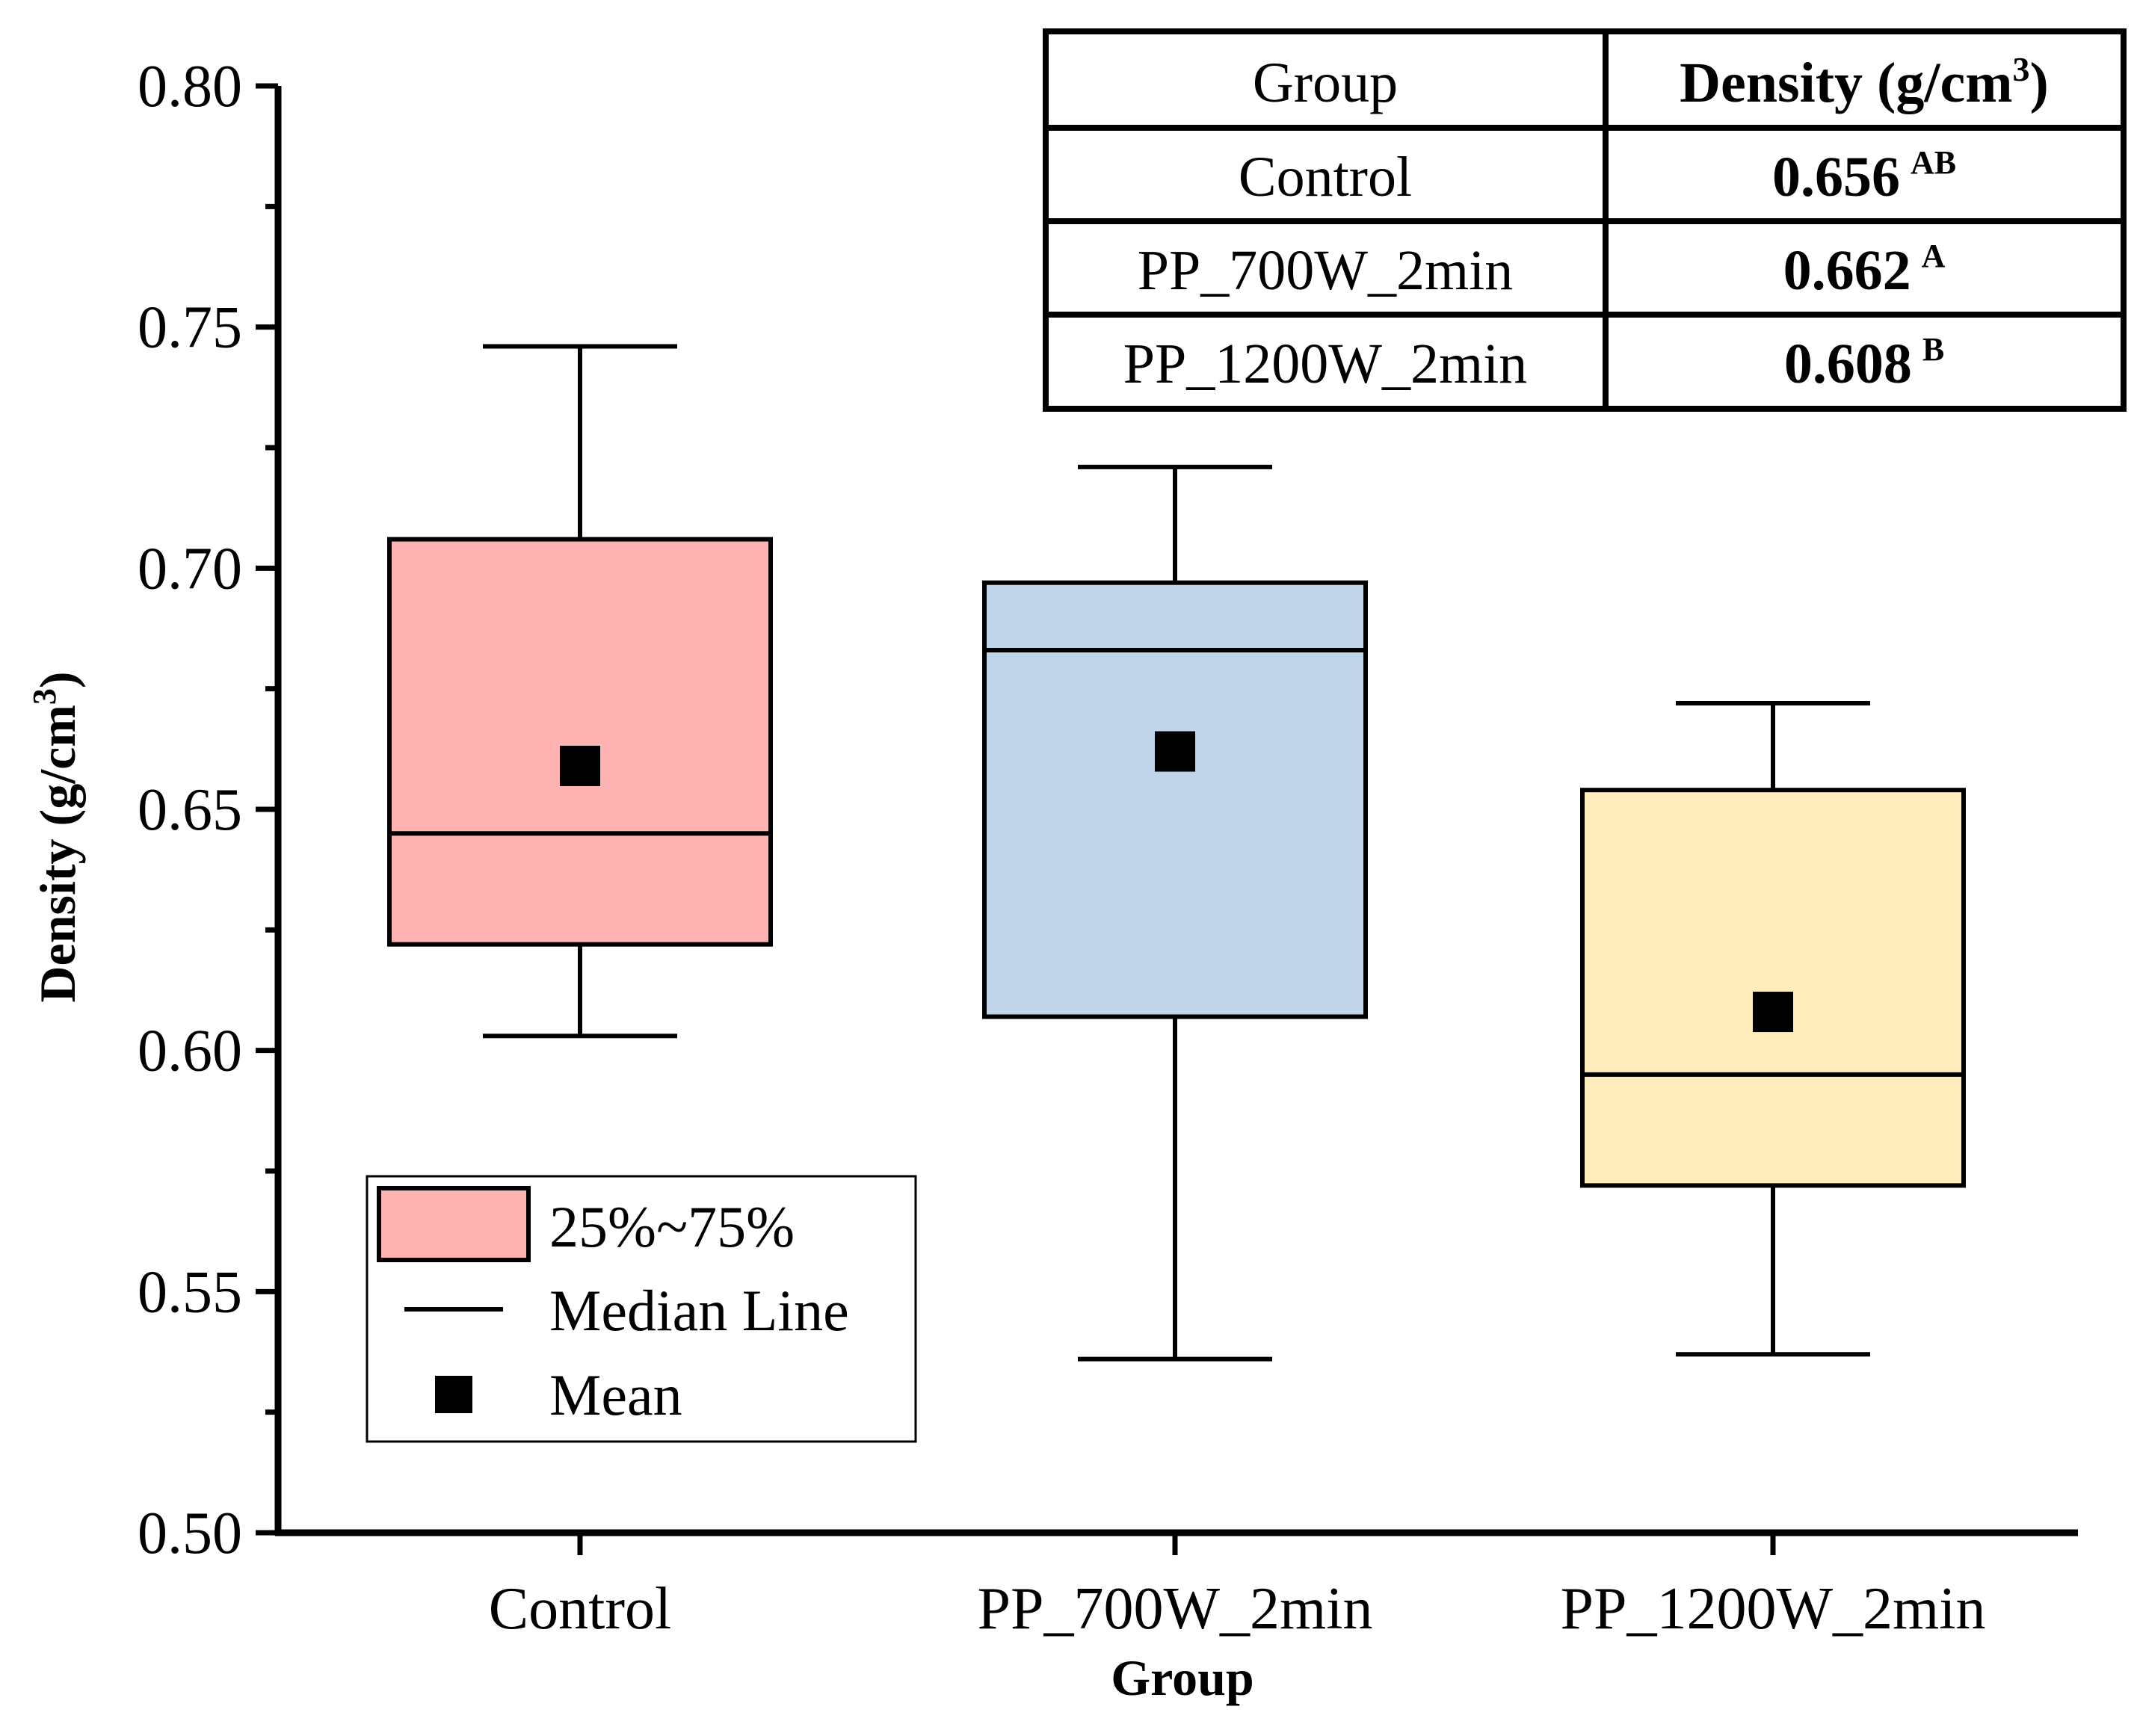 The width and height of the screenshot is (2137, 1736). I want to click on y-axis-title: Density (g/cm3), so click(56, 836).